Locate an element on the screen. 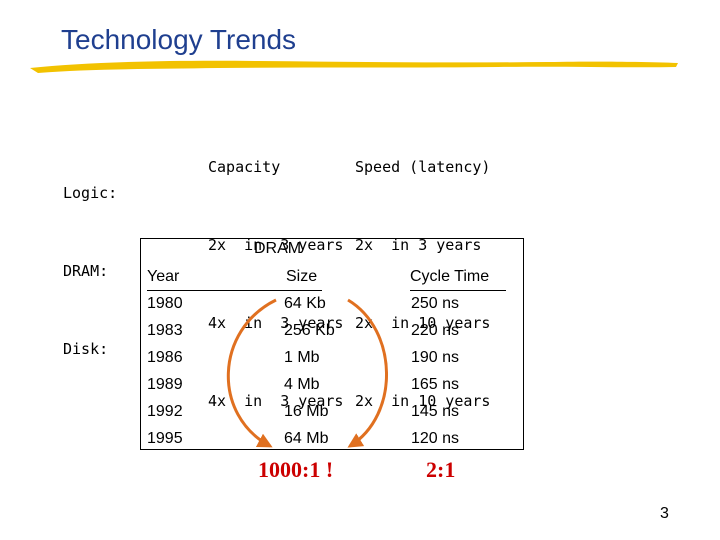 The width and height of the screenshot is (720, 540). row-year: 1980 is located at coordinates (165, 303).